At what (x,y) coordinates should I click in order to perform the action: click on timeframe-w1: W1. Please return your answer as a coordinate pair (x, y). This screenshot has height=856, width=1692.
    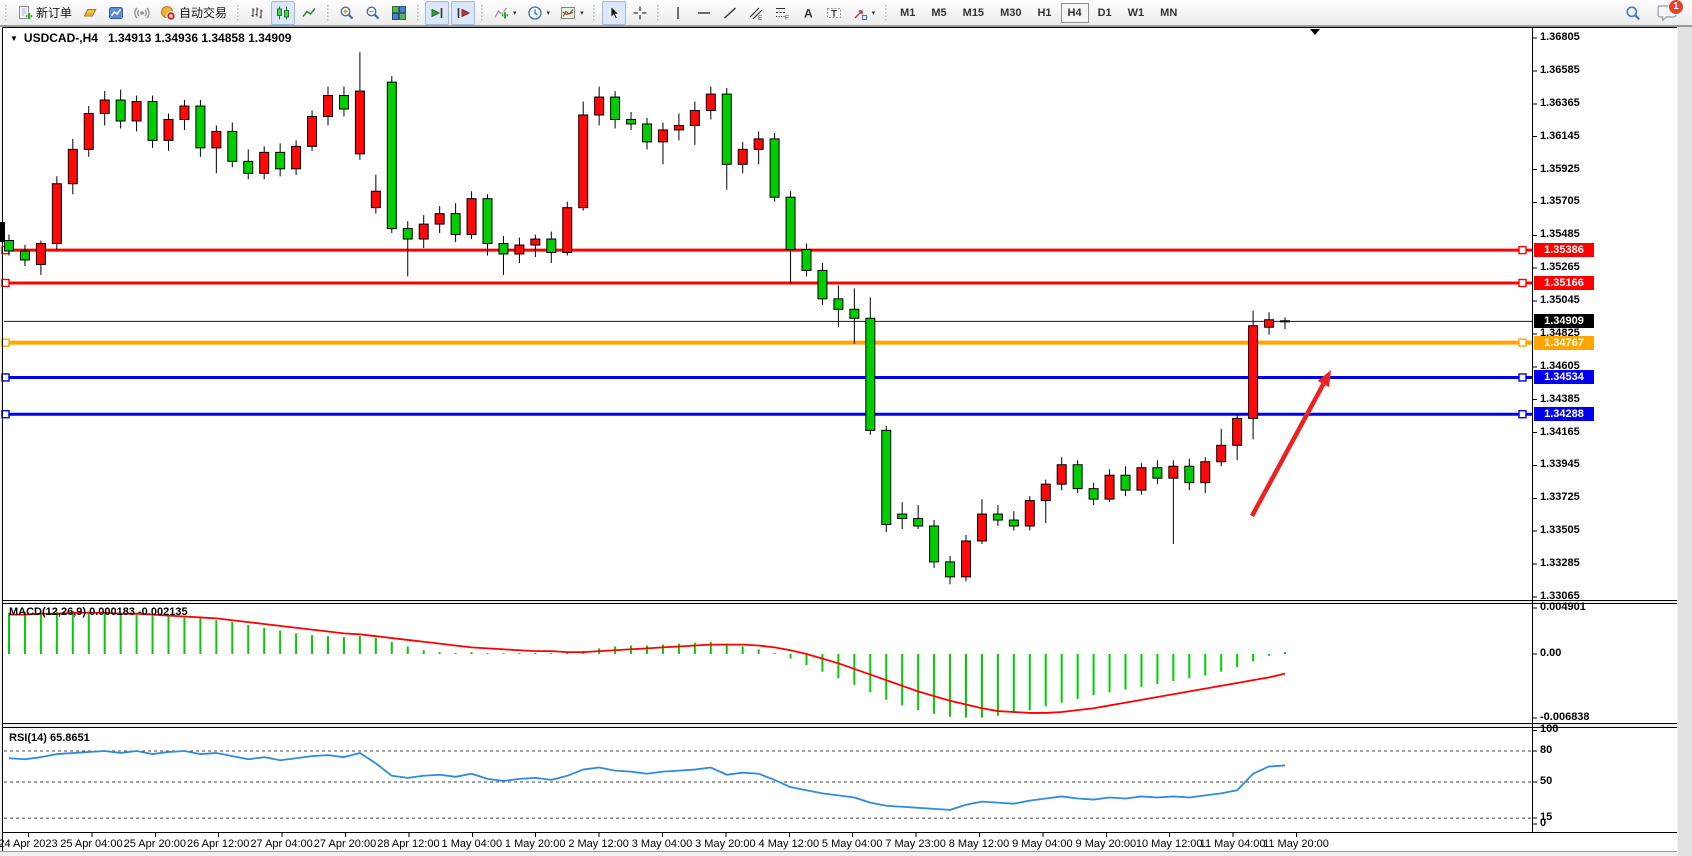
    Looking at the image, I should click on (1136, 12).